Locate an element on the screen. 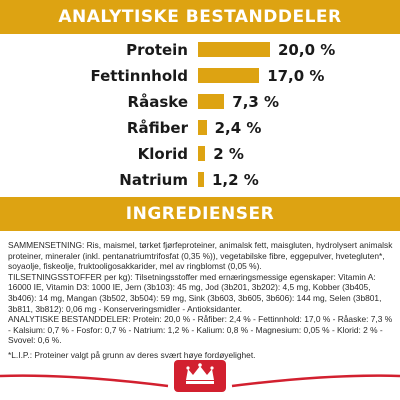 The image size is (400, 400). analysis-row-ash: Råaske 7,3 % is located at coordinates (200, 102).